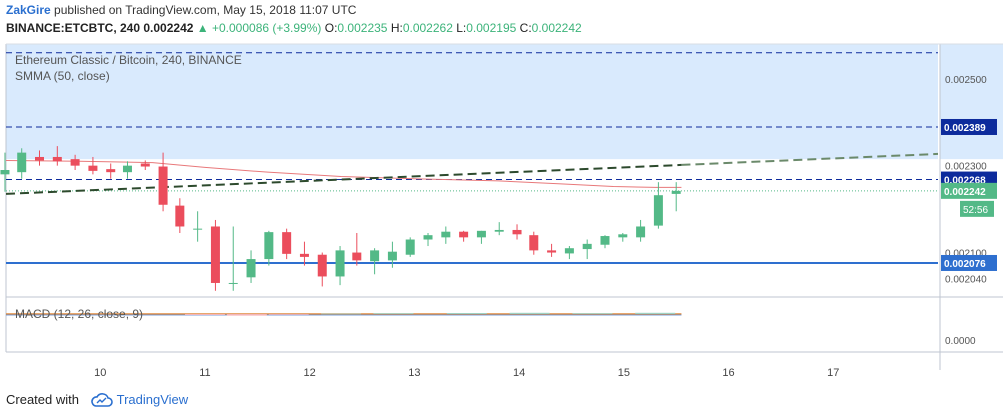 This screenshot has width=1003, height=418. Describe the element at coordinates (168, 28) in the screenshot. I see `last-price: 0.002242` at that location.